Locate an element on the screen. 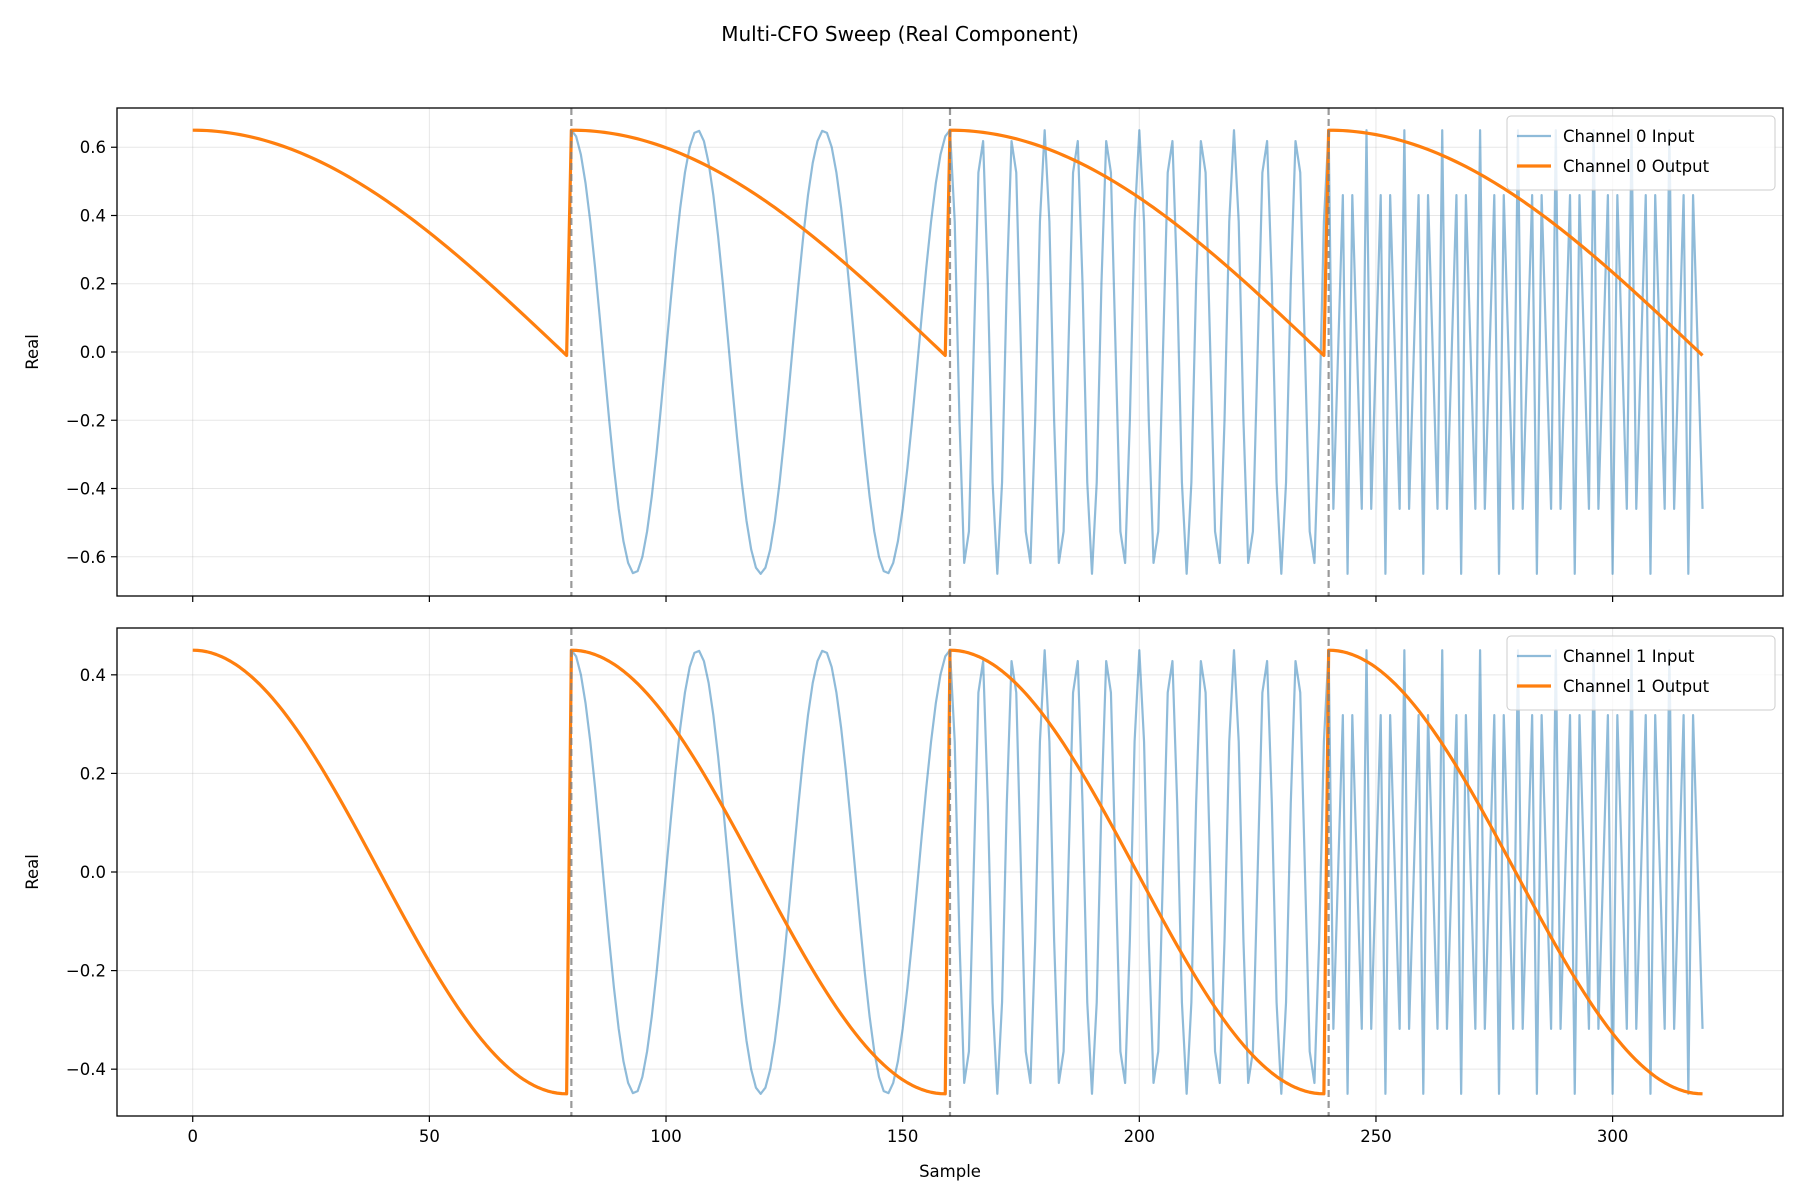 The image size is (1800, 1200). legend: Channel 0 Input Channel 0 Output is located at coordinates (1641, 153).